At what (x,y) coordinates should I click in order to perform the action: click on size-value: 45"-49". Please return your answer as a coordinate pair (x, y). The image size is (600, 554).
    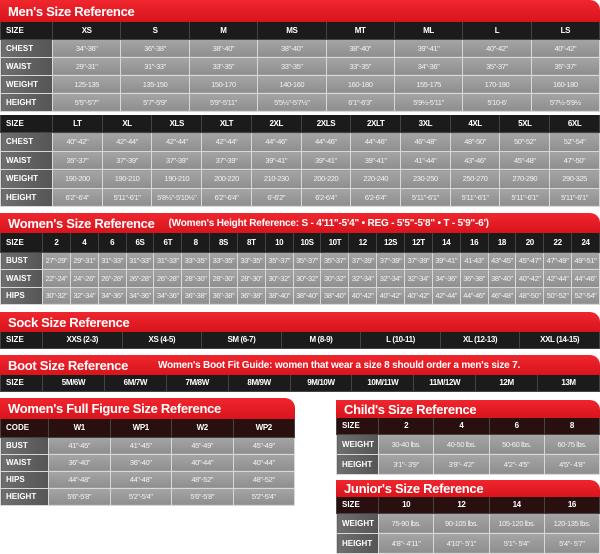
    Looking at the image, I should click on (202, 445).